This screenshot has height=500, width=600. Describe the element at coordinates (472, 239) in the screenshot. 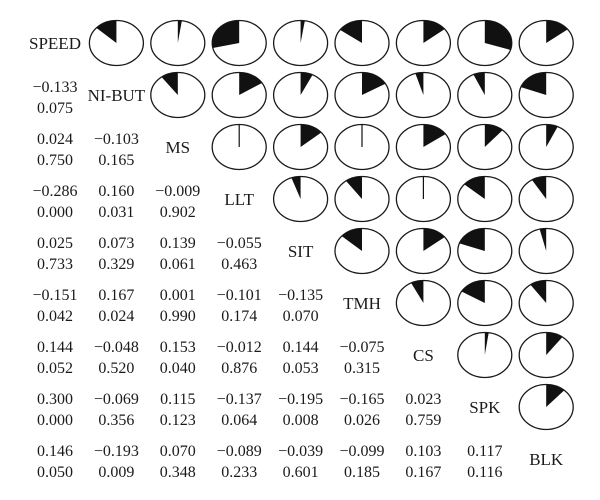

I see `pie-sit-spk-wedge` at that location.